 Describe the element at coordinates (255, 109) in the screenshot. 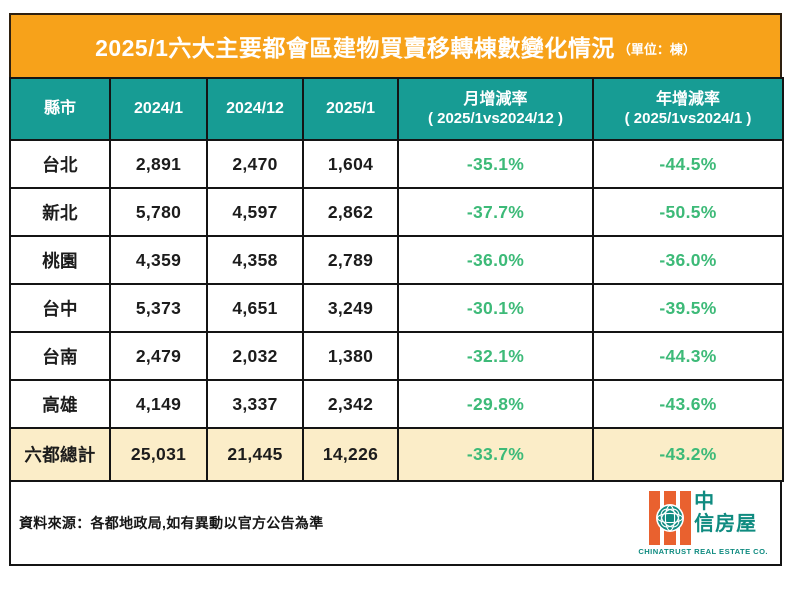

I see `header-2024-12: 2024/12` at that location.